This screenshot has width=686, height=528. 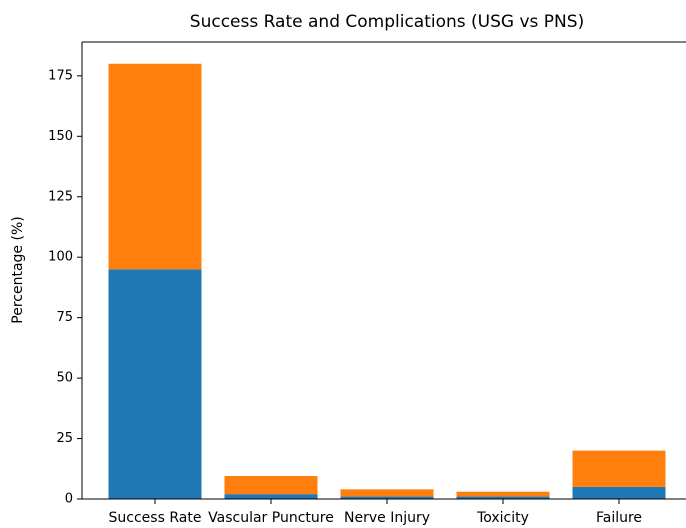 What do you see at coordinates (619, 518) in the screenshot?
I see `x-tick-label: Failure` at bounding box center [619, 518].